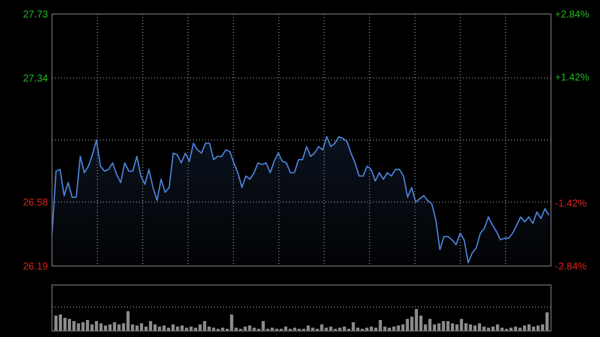  Describe the element at coordinates (35, 203) in the screenshot. I see `y-tick-label: 26.58` at that location.